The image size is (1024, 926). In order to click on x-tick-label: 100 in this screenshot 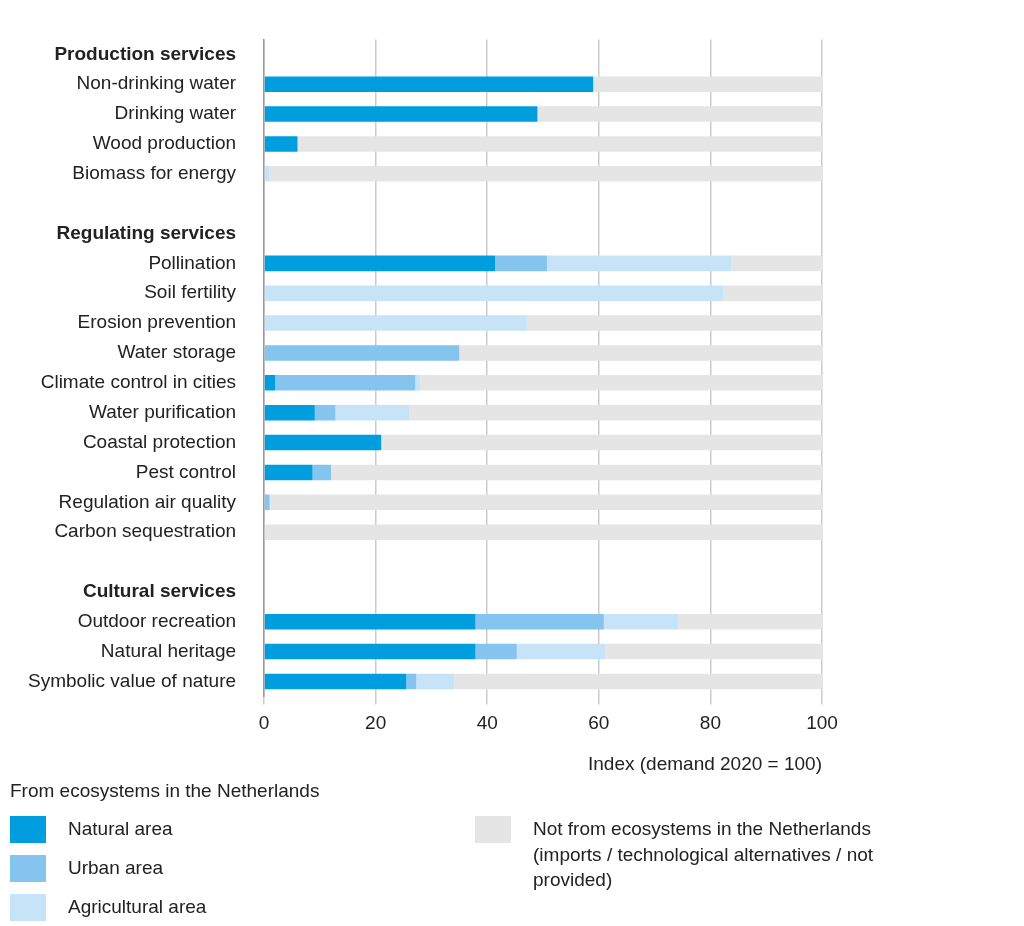, I will do `click(822, 723)`.